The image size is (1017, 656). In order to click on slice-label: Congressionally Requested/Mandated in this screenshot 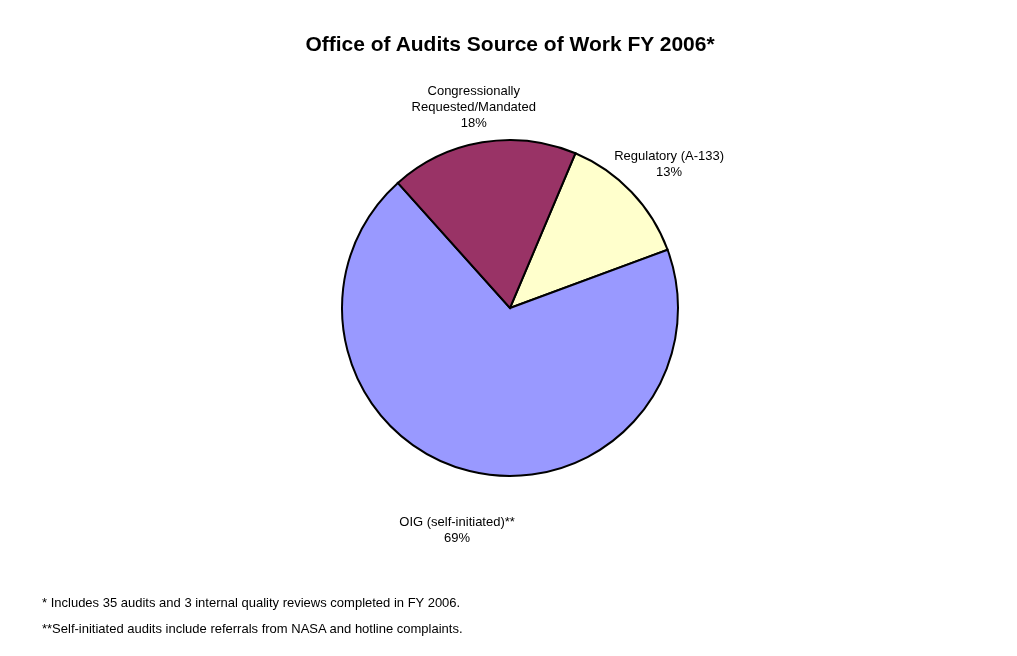, I will do `click(473, 99)`.